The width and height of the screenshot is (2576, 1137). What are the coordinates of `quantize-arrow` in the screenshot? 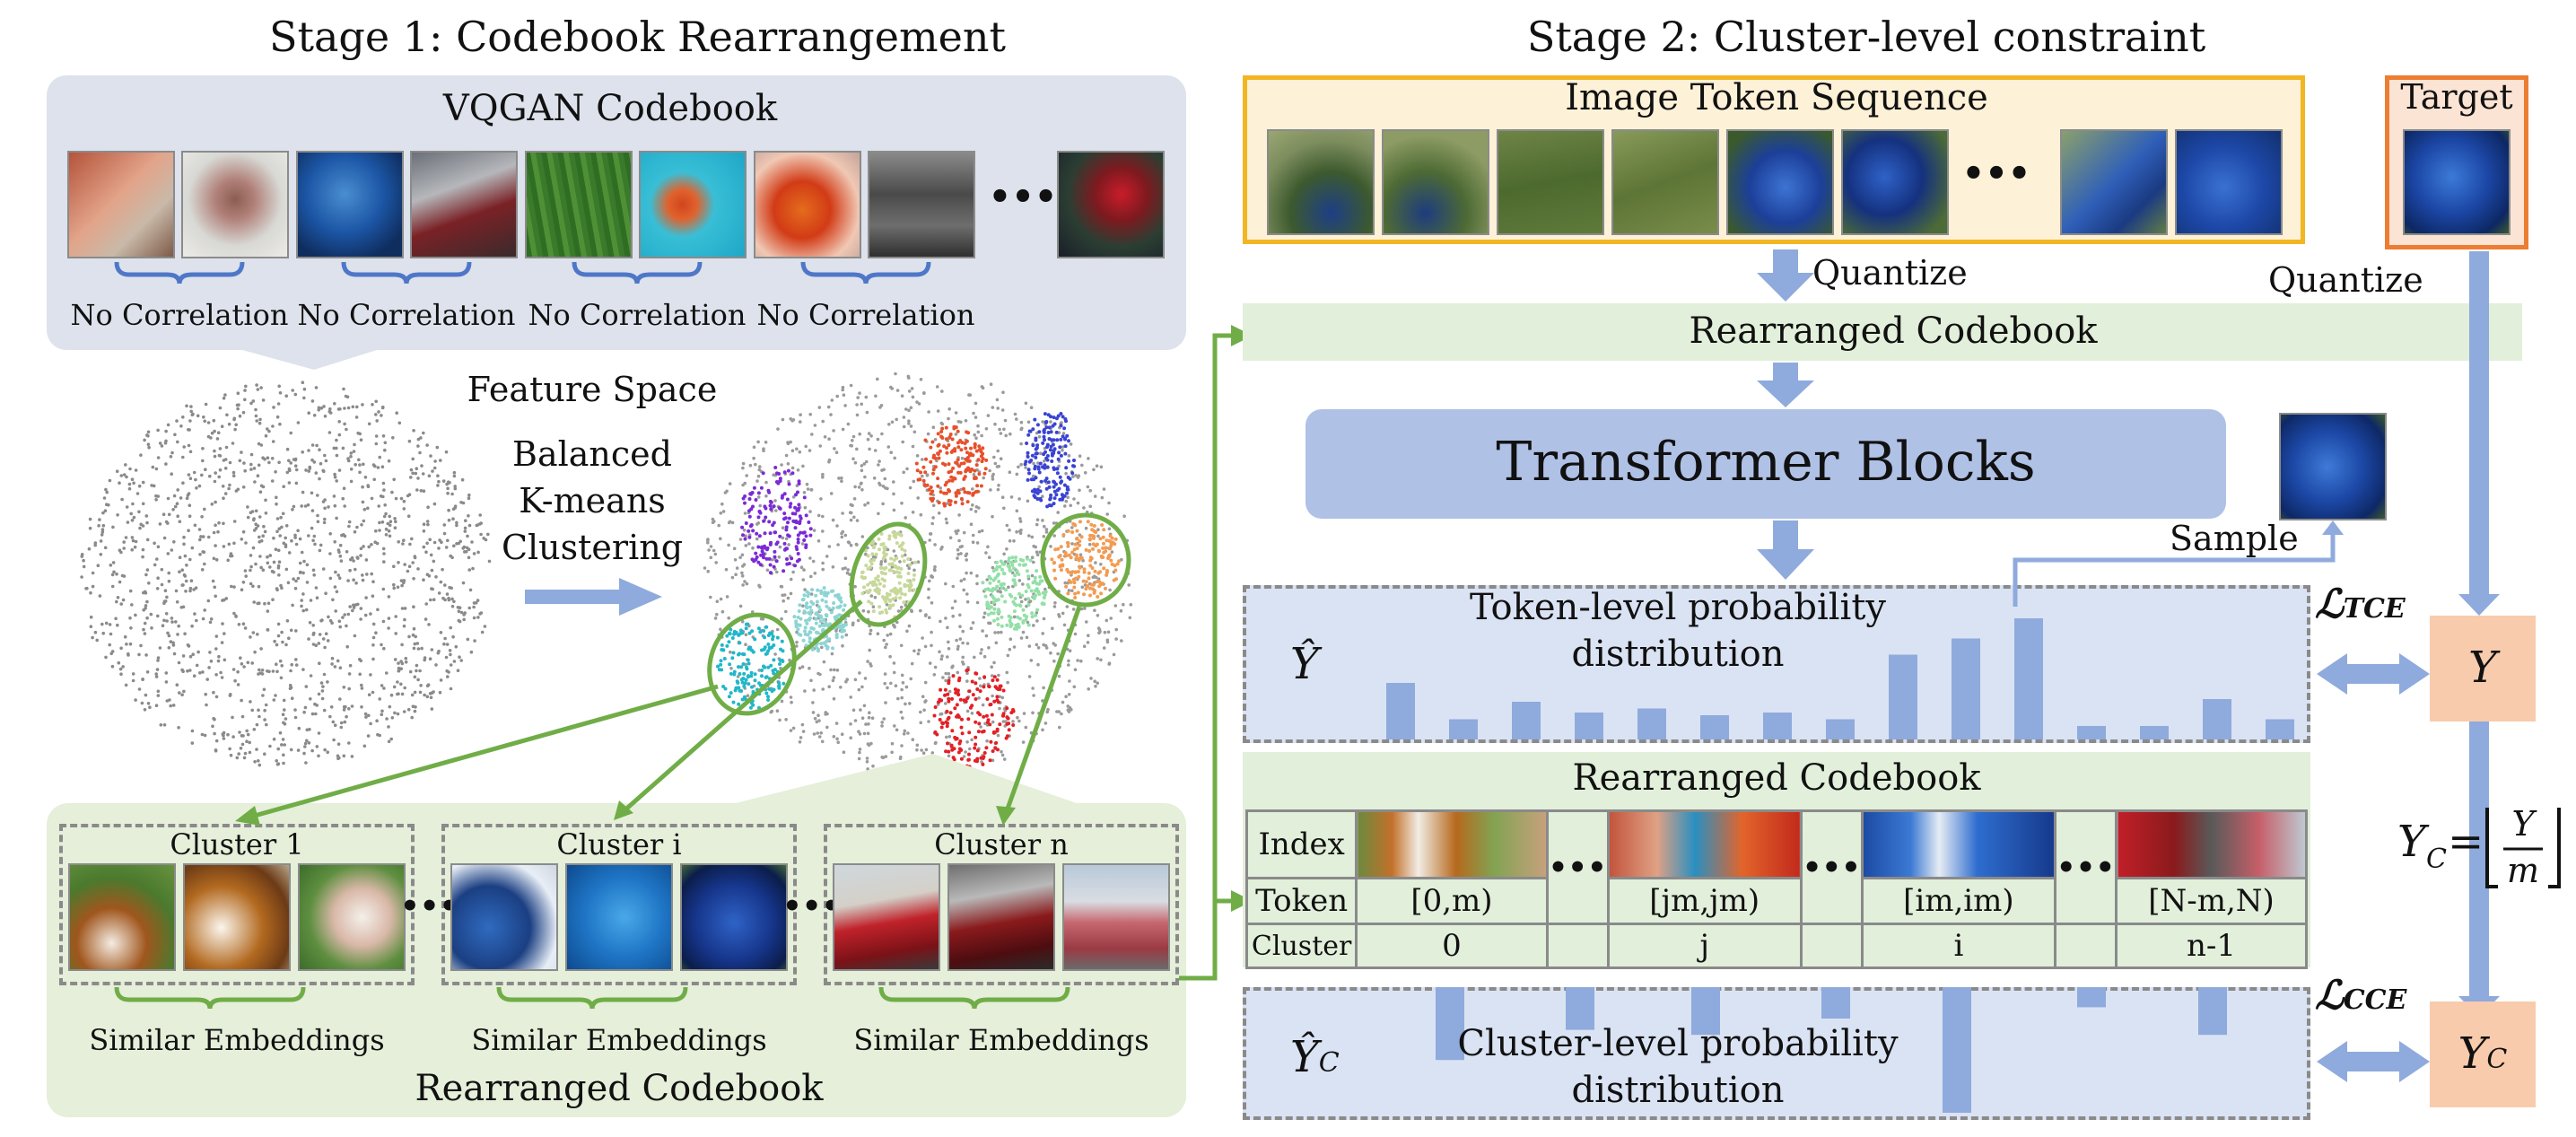 It's located at (1786, 275).